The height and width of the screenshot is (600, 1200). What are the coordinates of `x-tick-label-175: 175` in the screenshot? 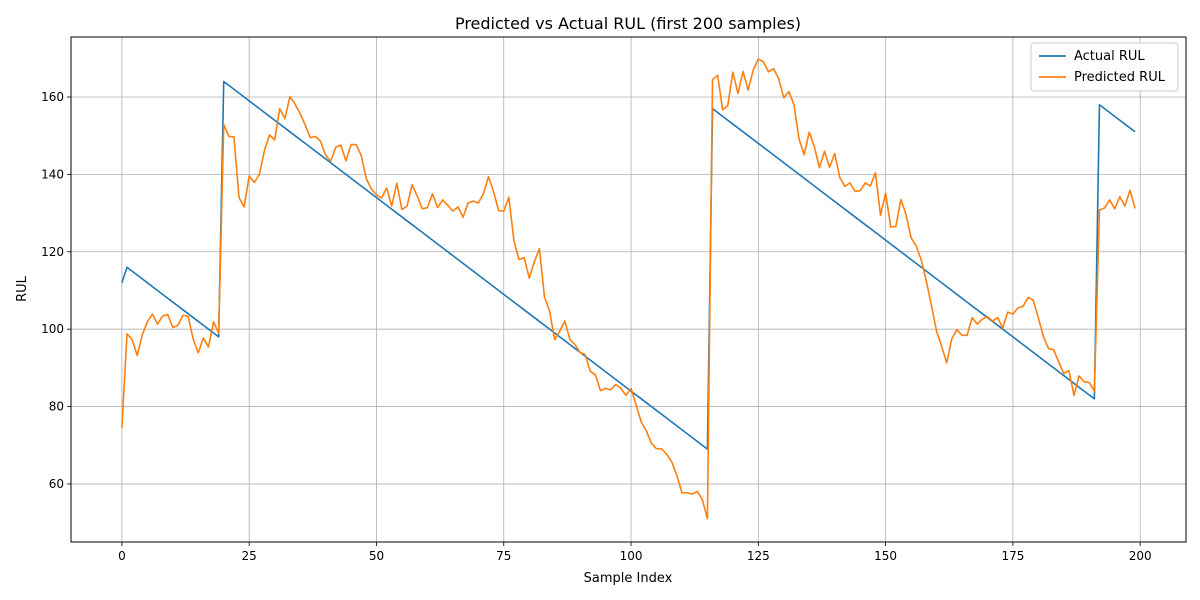 It's located at (1012, 556).